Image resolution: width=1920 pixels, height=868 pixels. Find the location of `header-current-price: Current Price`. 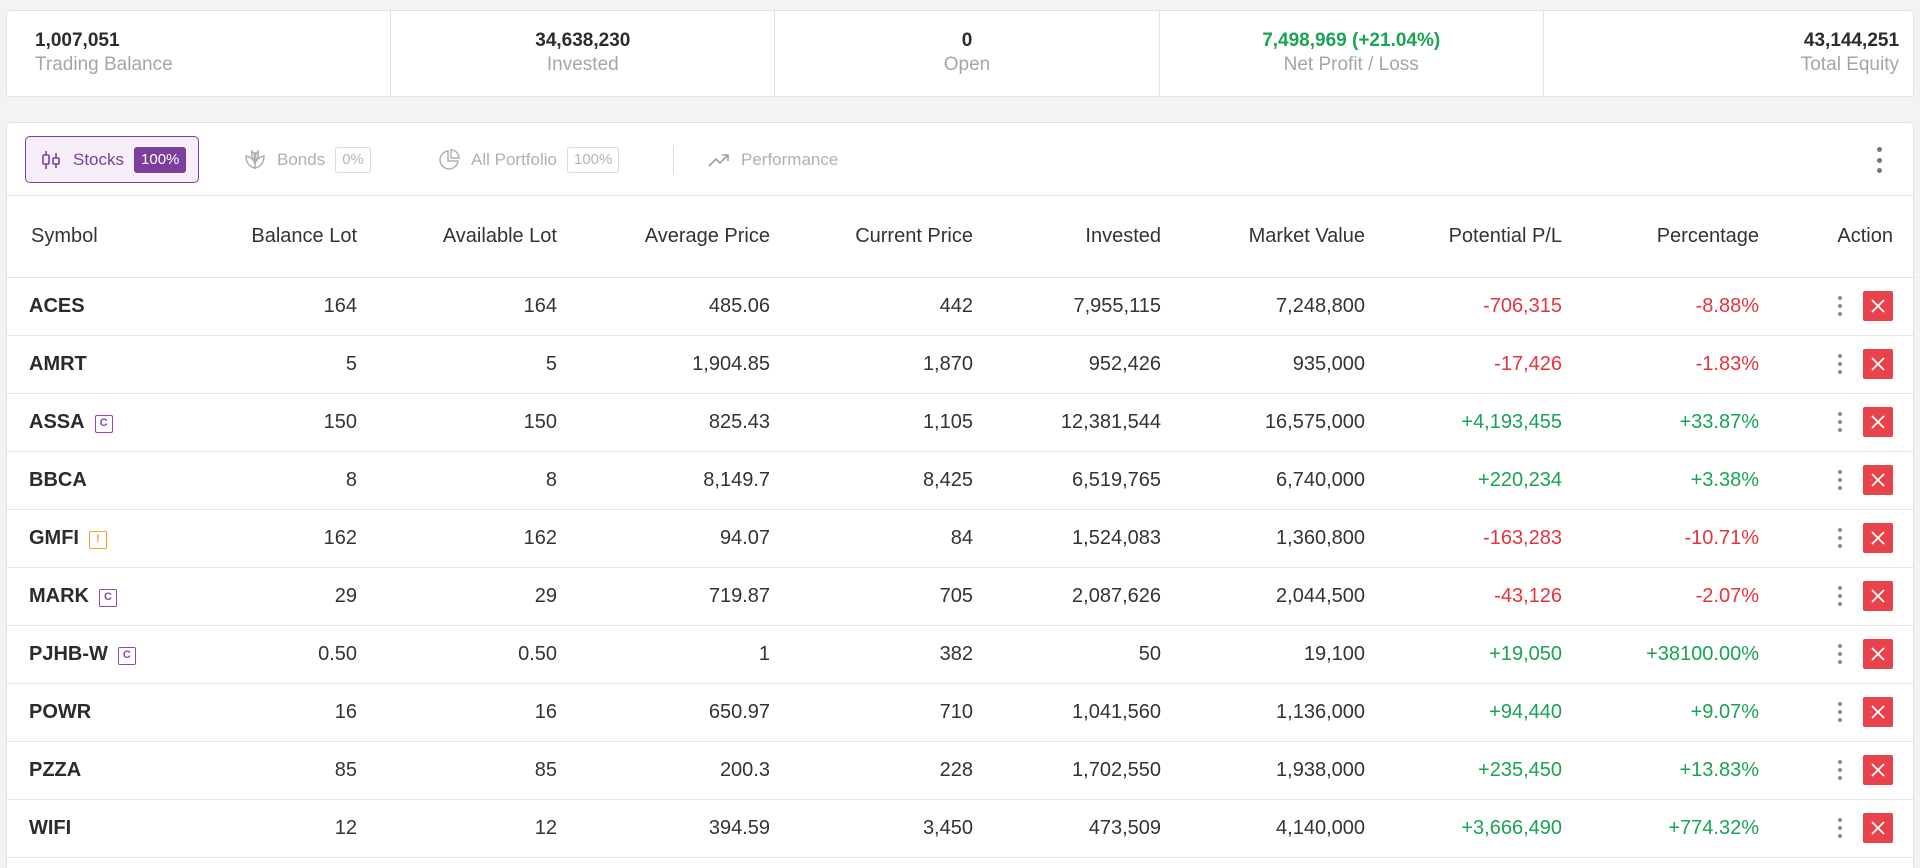

header-current-price: Current Price is located at coordinates (871, 237).